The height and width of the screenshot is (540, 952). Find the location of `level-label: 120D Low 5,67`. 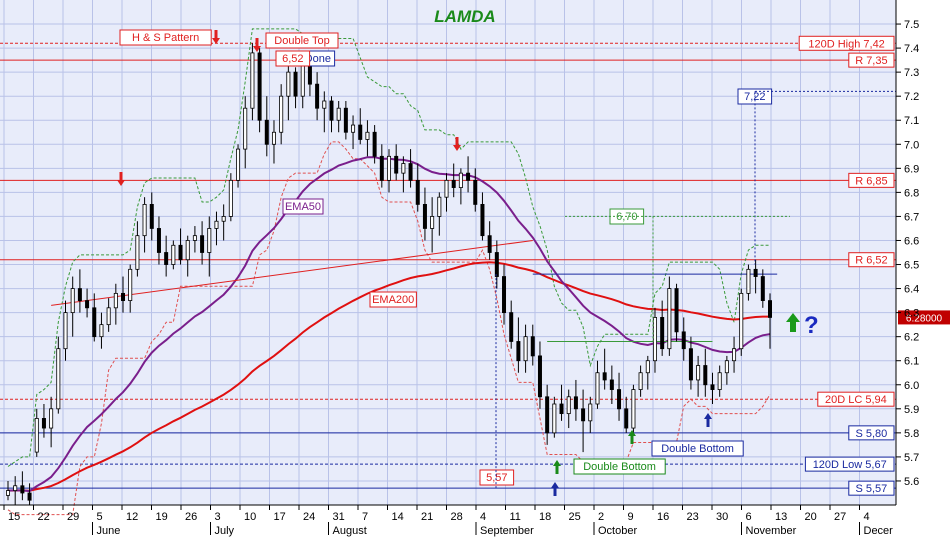

level-label: 120D Low 5,67 is located at coordinates (850, 465).